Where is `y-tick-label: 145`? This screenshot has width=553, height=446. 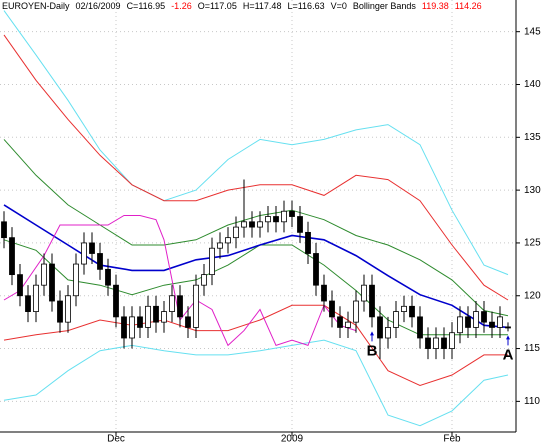
y-tick-label: 145 is located at coordinates (532, 31).